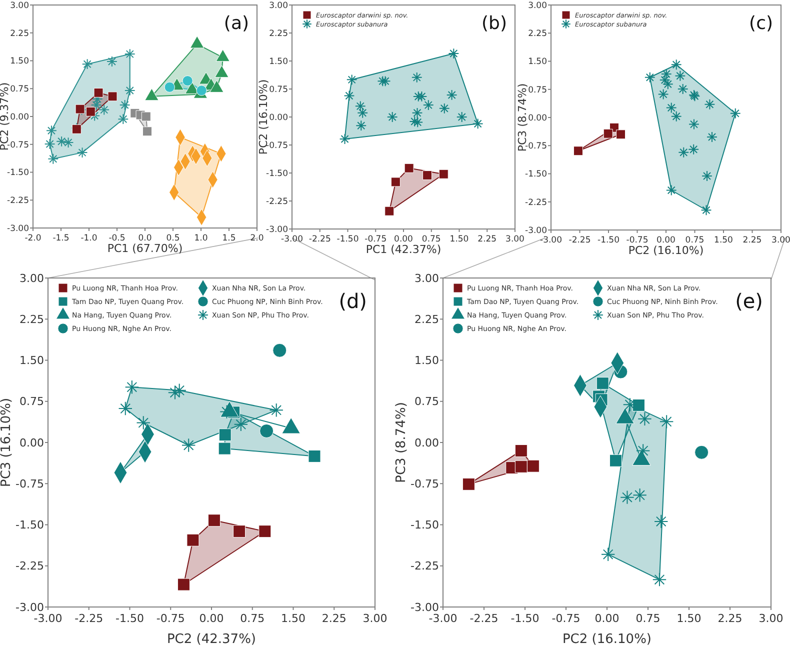 Image resolution: width=790 pixels, height=650 pixels. I want to click on x-tick-label: -1.5, so click(61, 239).